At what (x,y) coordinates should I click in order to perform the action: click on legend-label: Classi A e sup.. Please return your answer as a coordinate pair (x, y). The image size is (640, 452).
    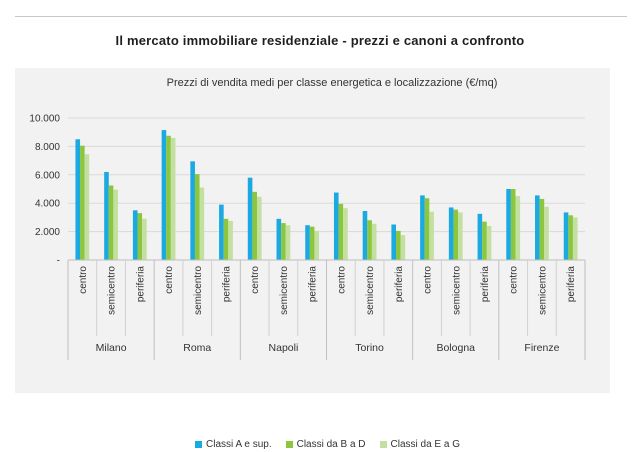
    Looking at the image, I should click on (239, 444).